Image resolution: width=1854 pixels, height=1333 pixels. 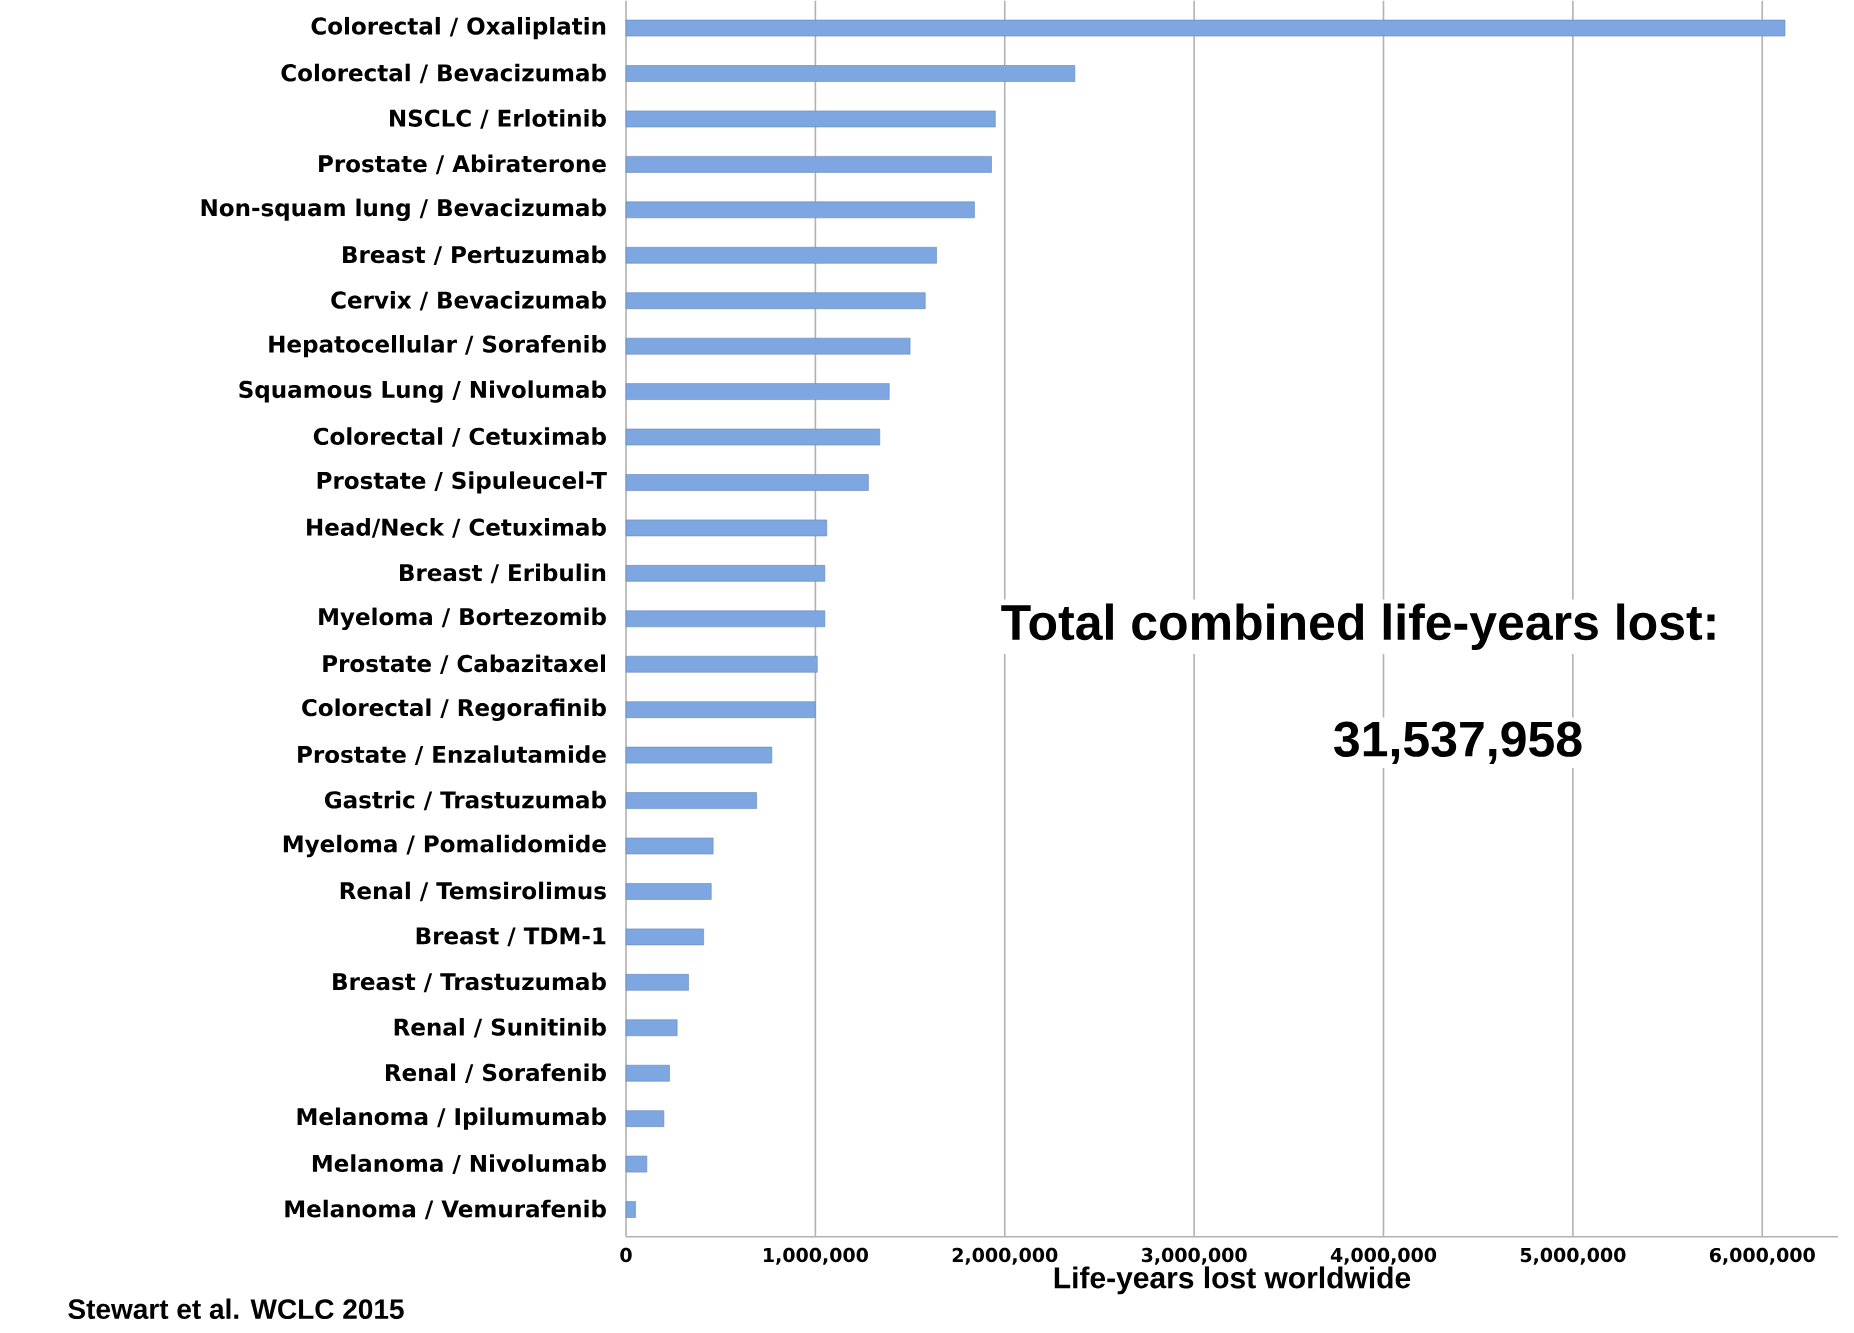 What do you see at coordinates (816, 1256) in the screenshot?
I see `x-tick-label: 1,000,000` at bounding box center [816, 1256].